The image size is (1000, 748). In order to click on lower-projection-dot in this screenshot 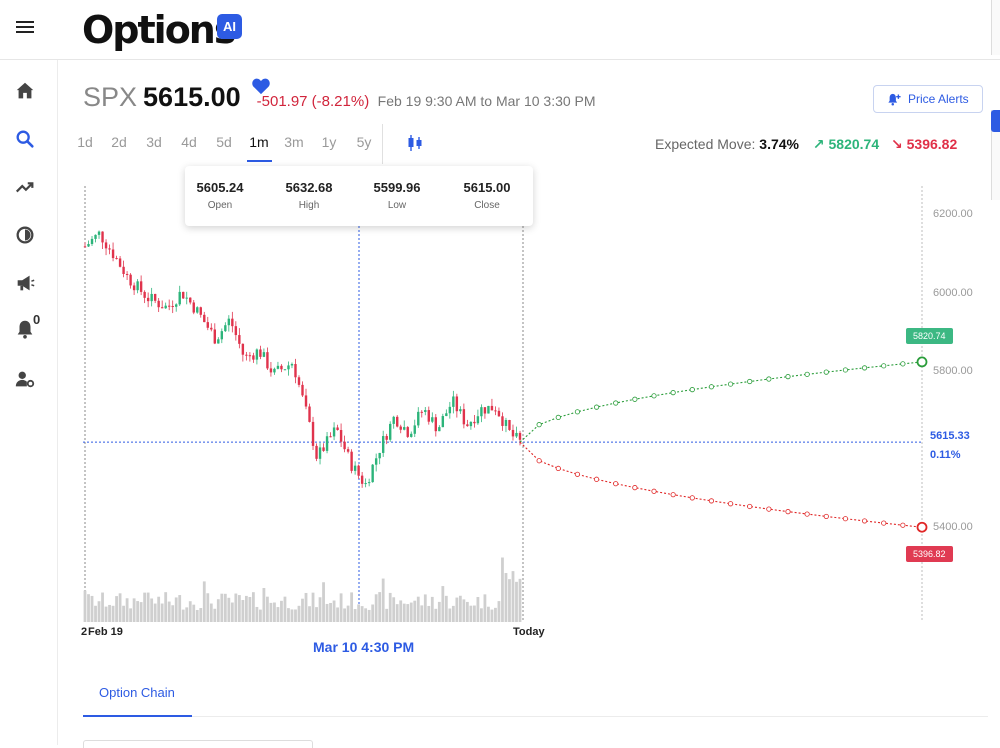, I will do `click(750, 506)`.